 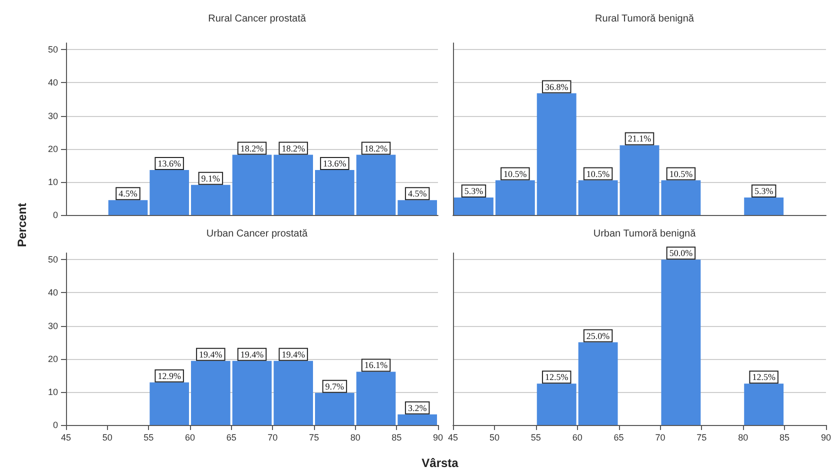 What do you see at coordinates (440, 463) in the screenshot?
I see `x-axis-title: Vârsta` at bounding box center [440, 463].